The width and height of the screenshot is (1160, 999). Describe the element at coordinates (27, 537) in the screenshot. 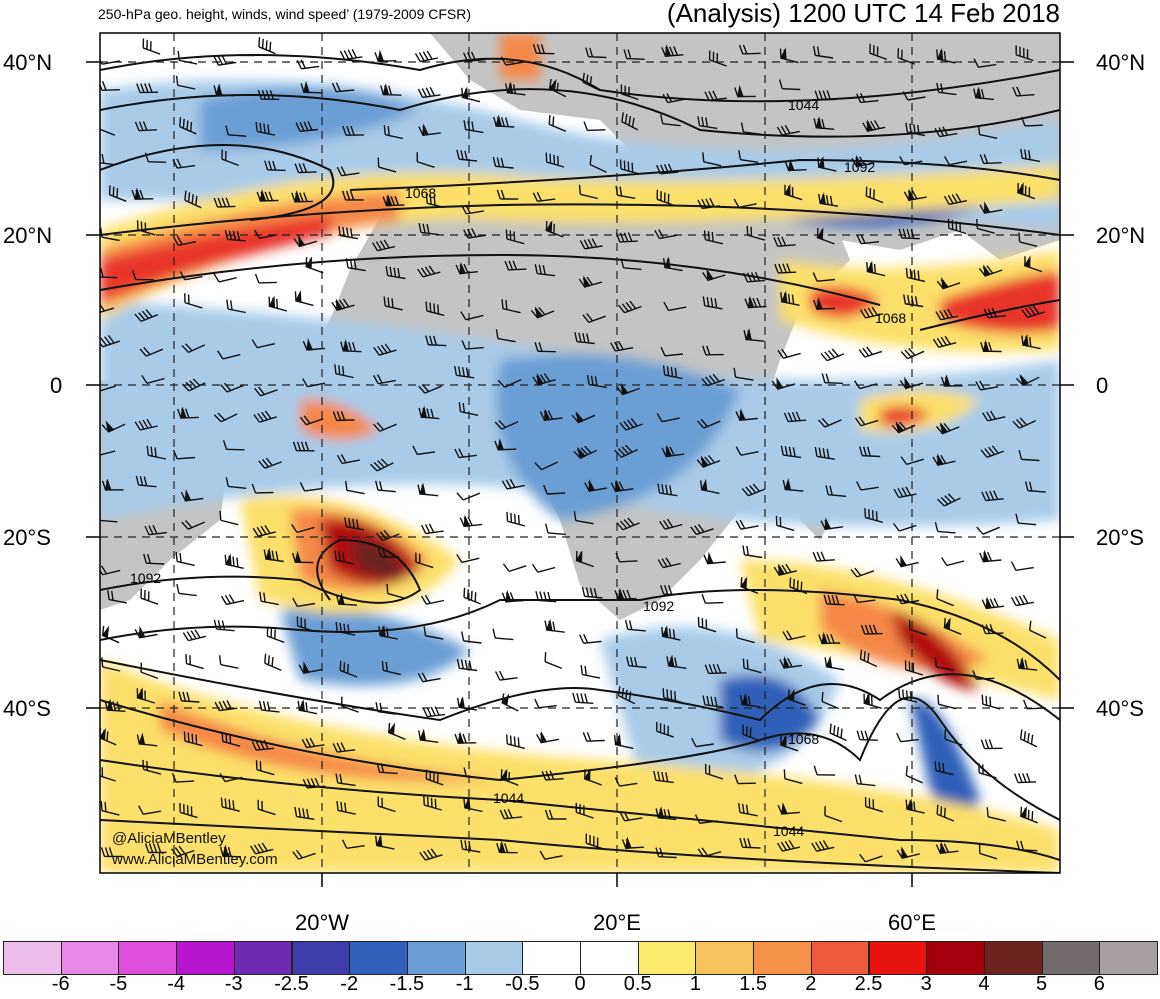

I see `lat-label-20s-left: 20°S` at that location.